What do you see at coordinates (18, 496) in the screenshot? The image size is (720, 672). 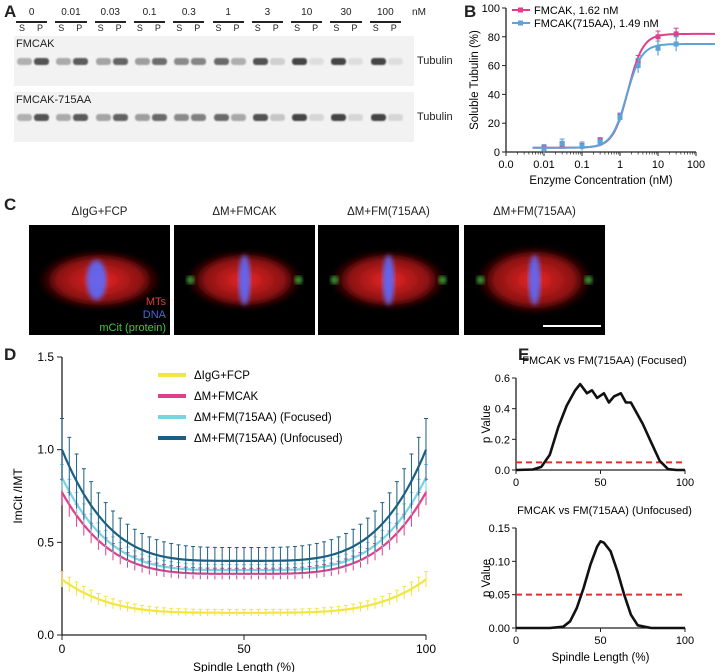 I see `y-axis-label: ImCit /IMT` at bounding box center [18, 496].